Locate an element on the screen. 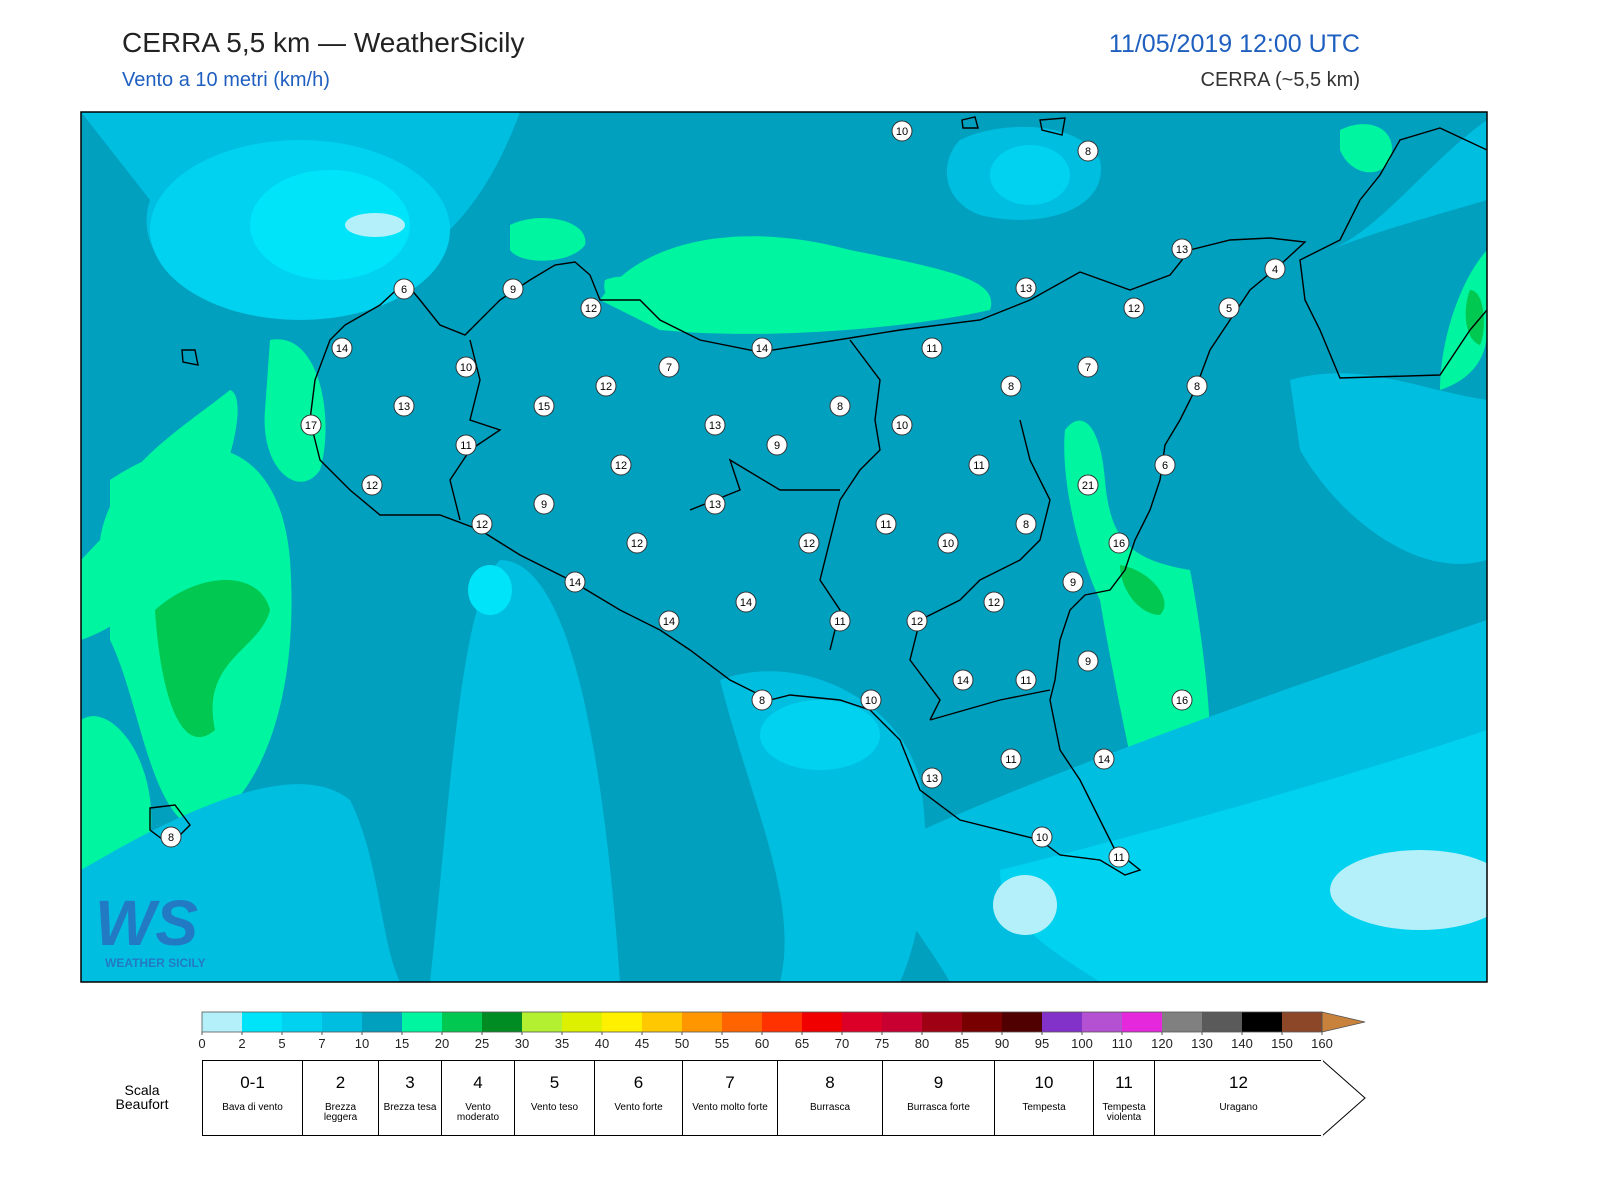 The image size is (1600, 1200). beaufort-name: Brezza tesa is located at coordinates (410, 1107).